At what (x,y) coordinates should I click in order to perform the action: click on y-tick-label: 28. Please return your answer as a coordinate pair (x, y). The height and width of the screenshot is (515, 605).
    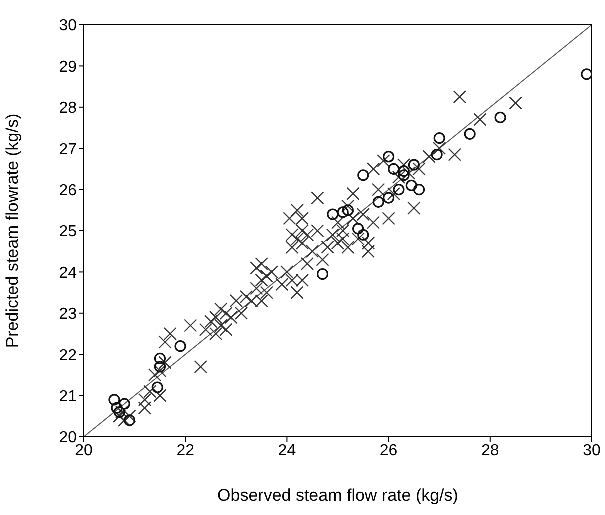
    Looking at the image, I should click on (68, 109).